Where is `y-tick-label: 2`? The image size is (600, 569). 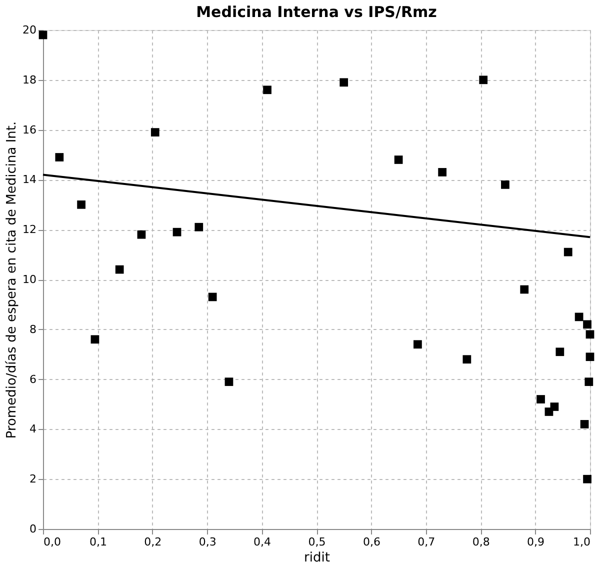 y-tick-label: 2 is located at coordinates (33, 479).